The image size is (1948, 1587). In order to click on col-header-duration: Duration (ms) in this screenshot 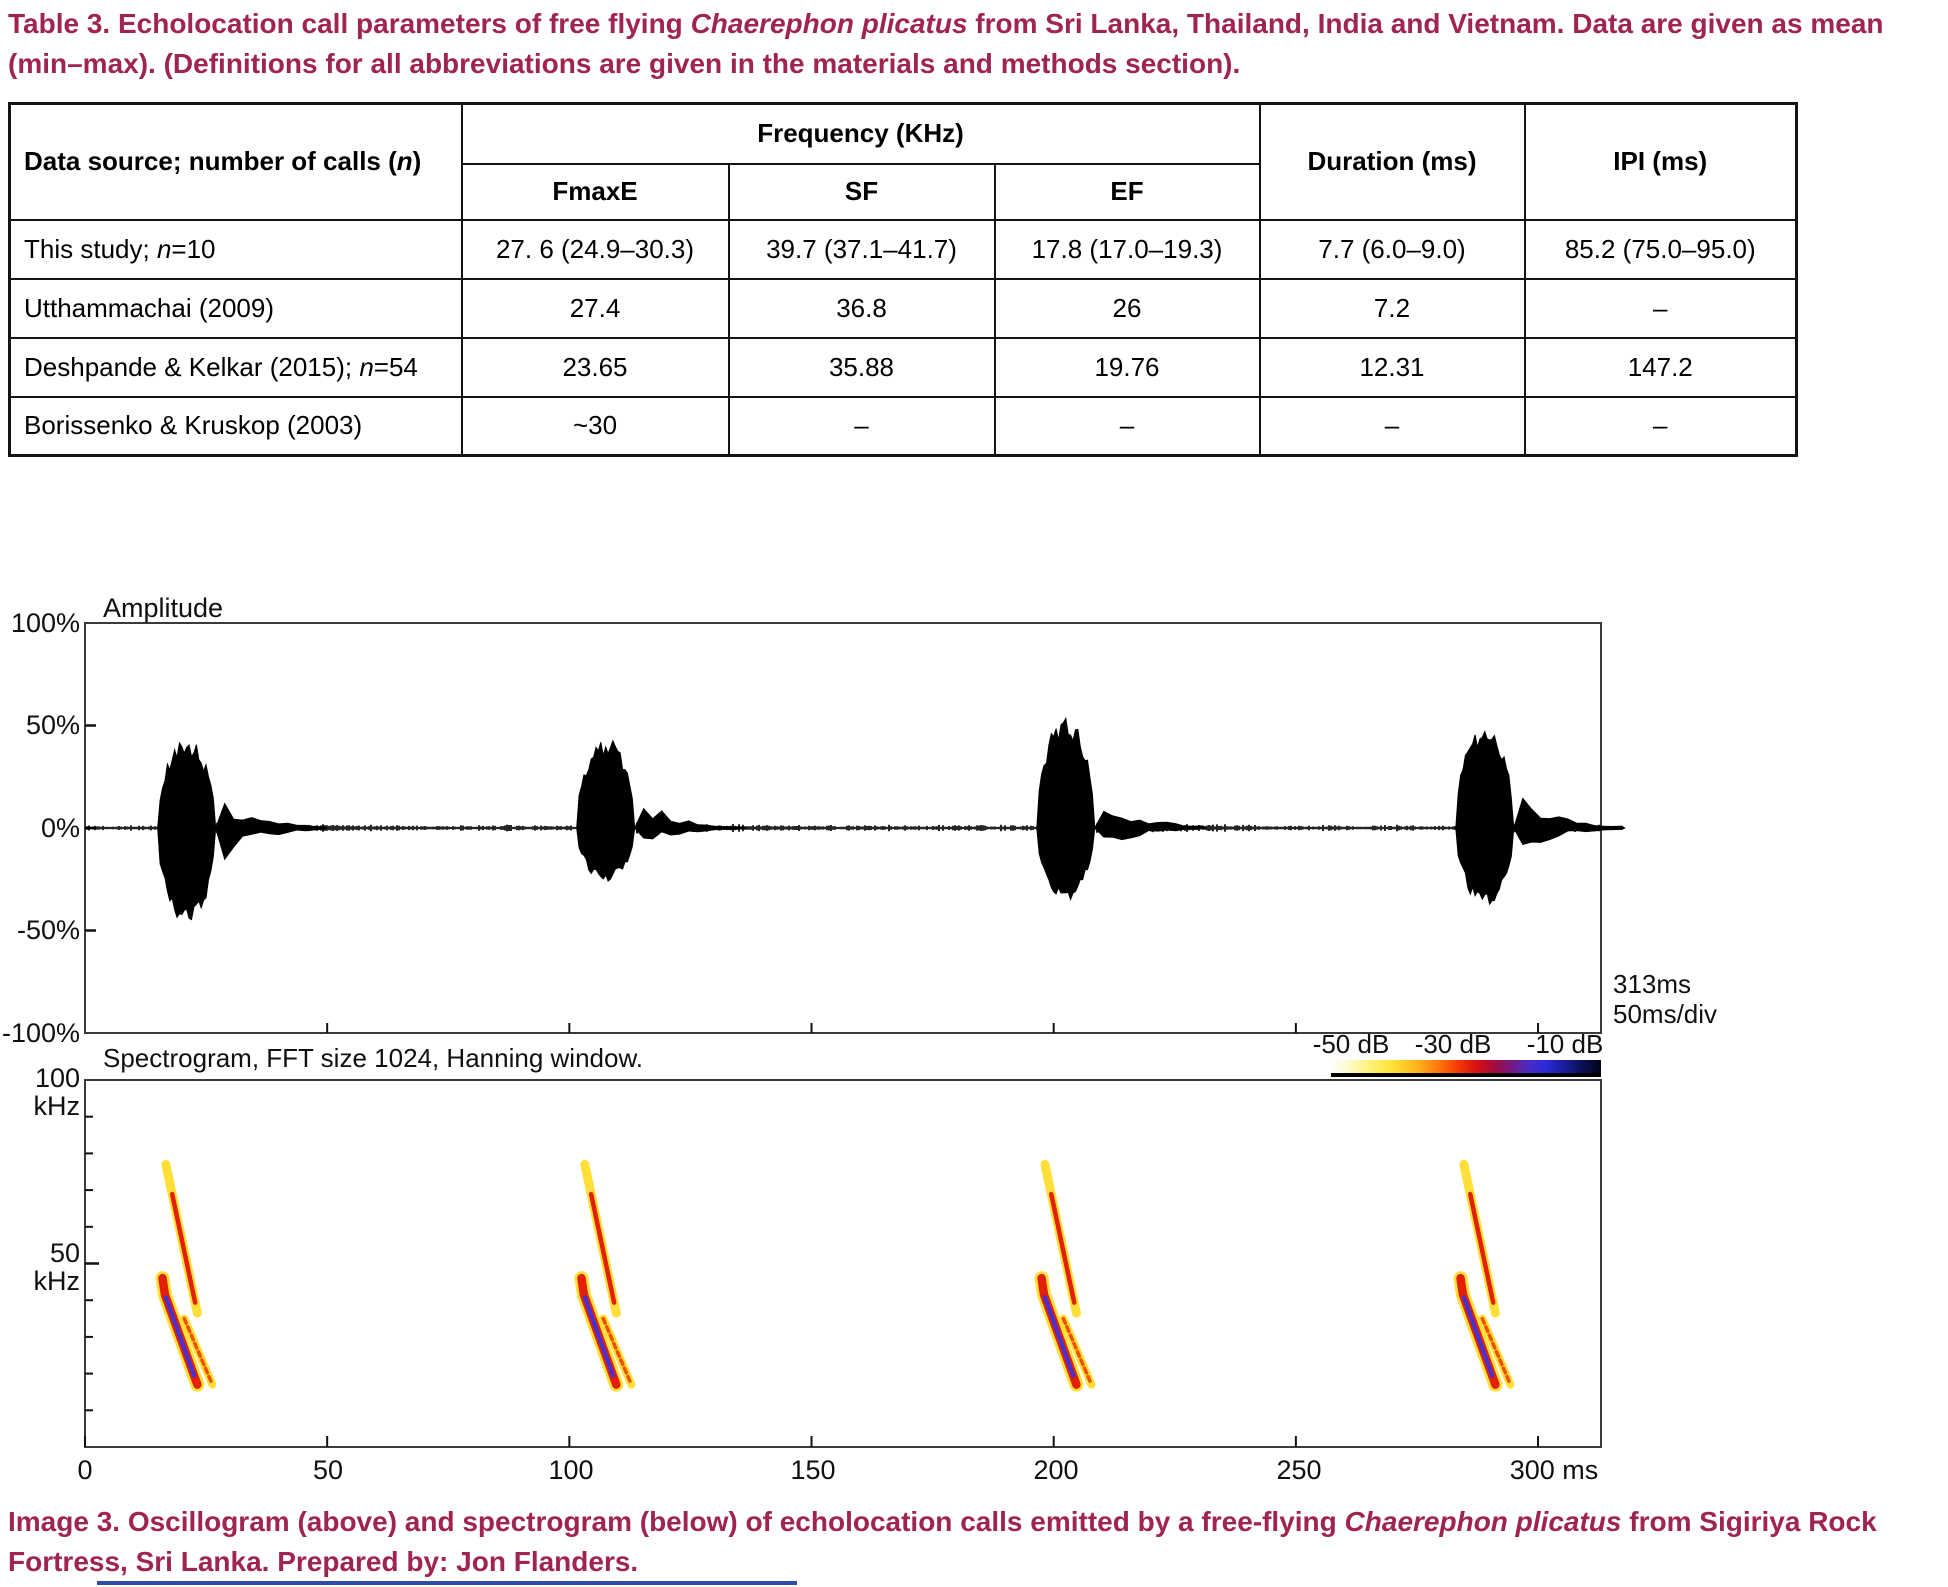, I will do `click(1392, 161)`.